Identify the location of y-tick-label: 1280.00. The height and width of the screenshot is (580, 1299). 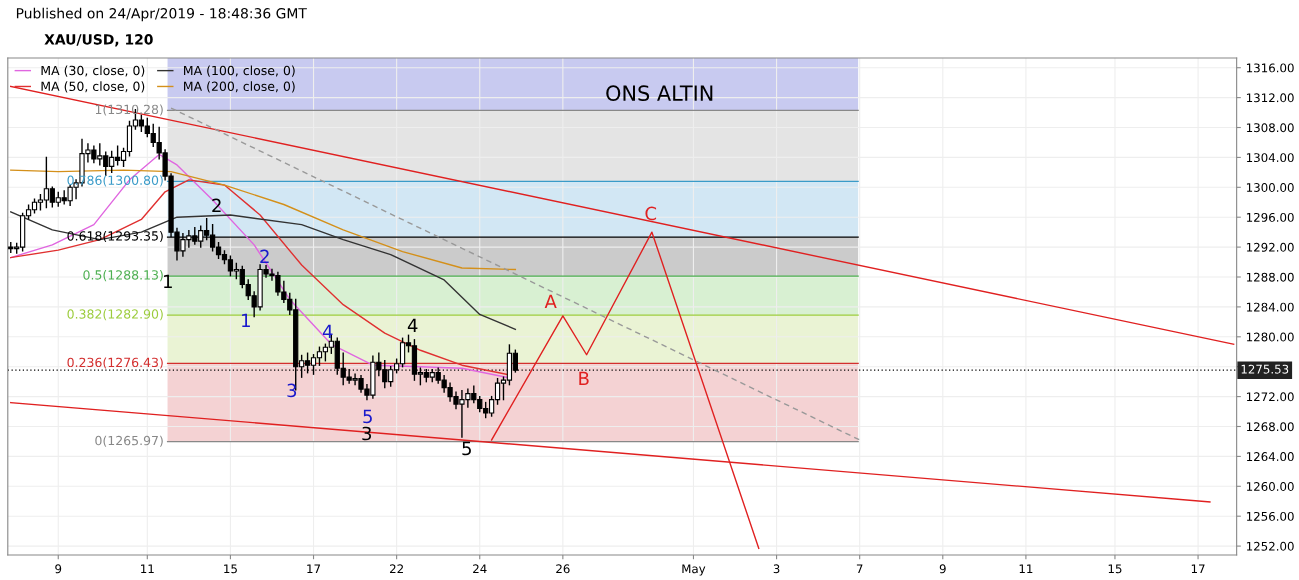
(1270, 337).